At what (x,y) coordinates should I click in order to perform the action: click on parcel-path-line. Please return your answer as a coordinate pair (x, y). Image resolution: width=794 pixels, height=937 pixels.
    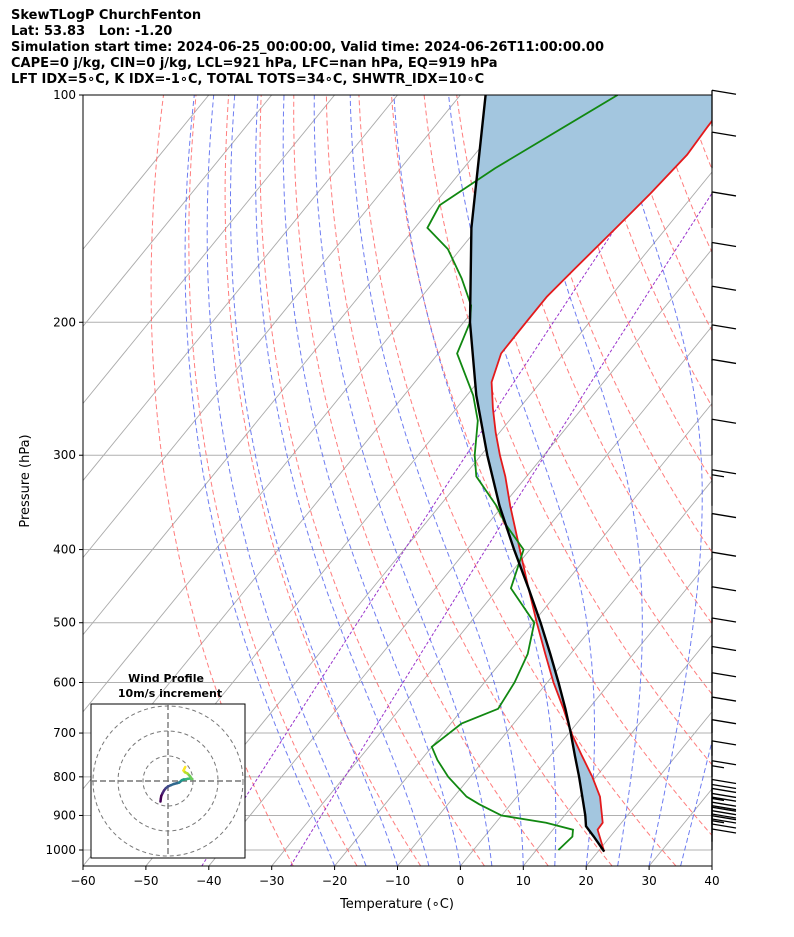
    Looking at the image, I should click on (537, 474).